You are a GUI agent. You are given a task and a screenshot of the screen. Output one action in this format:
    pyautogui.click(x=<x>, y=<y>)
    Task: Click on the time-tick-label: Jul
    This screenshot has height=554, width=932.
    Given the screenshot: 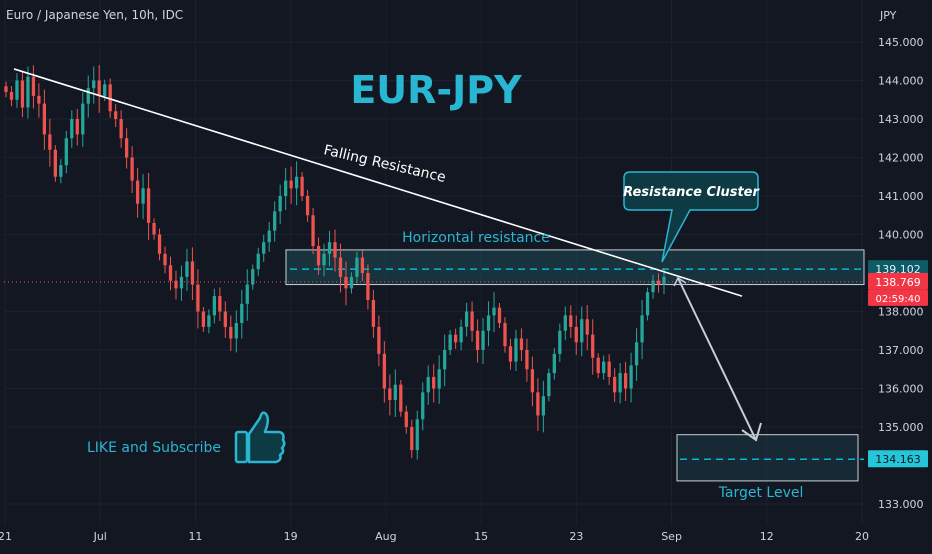 What is the action you would take?
    pyautogui.click(x=100, y=536)
    